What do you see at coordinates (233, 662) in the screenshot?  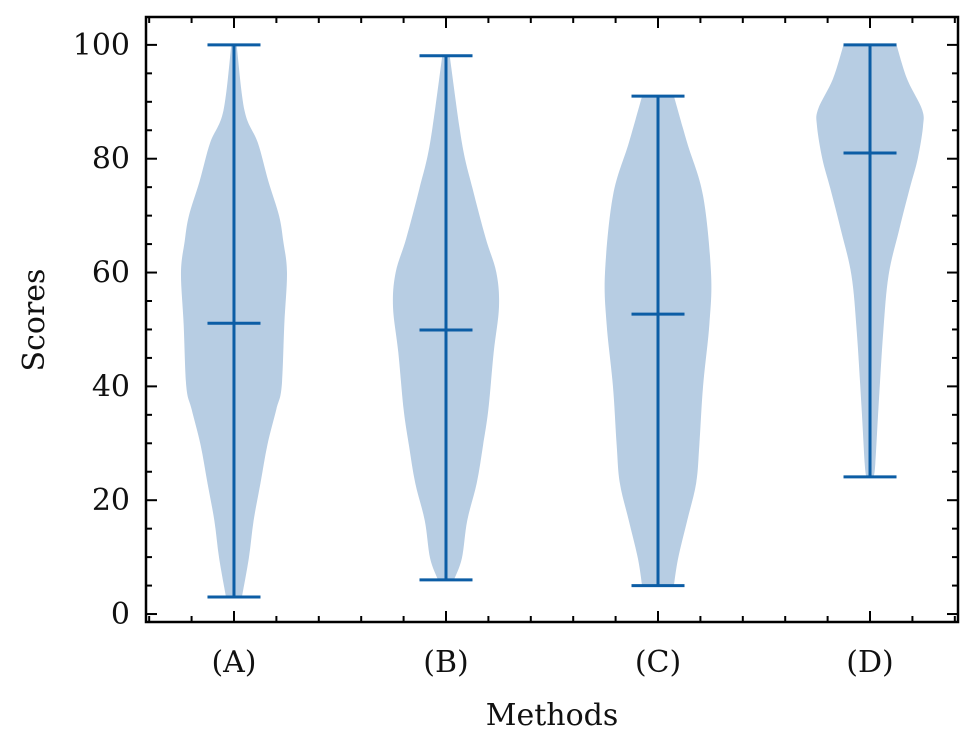 I see `x-tick-label: (A)` at bounding box center [233, 662].